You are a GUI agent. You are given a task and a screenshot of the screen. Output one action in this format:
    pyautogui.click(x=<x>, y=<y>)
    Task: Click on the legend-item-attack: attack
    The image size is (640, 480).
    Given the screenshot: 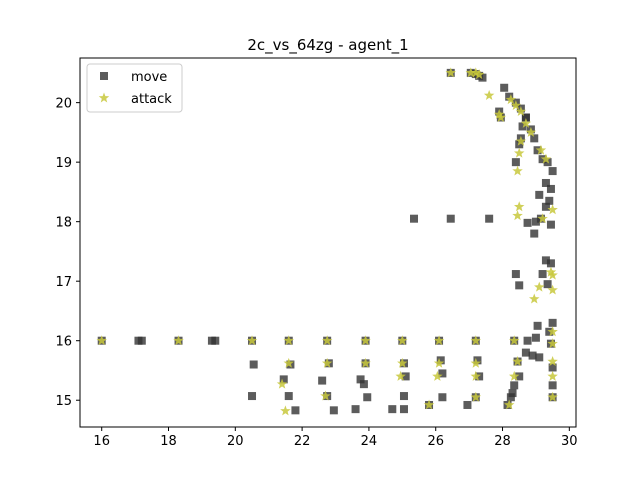 What is the action you would take?
    pyautogui.click(x=135, y=99)
    